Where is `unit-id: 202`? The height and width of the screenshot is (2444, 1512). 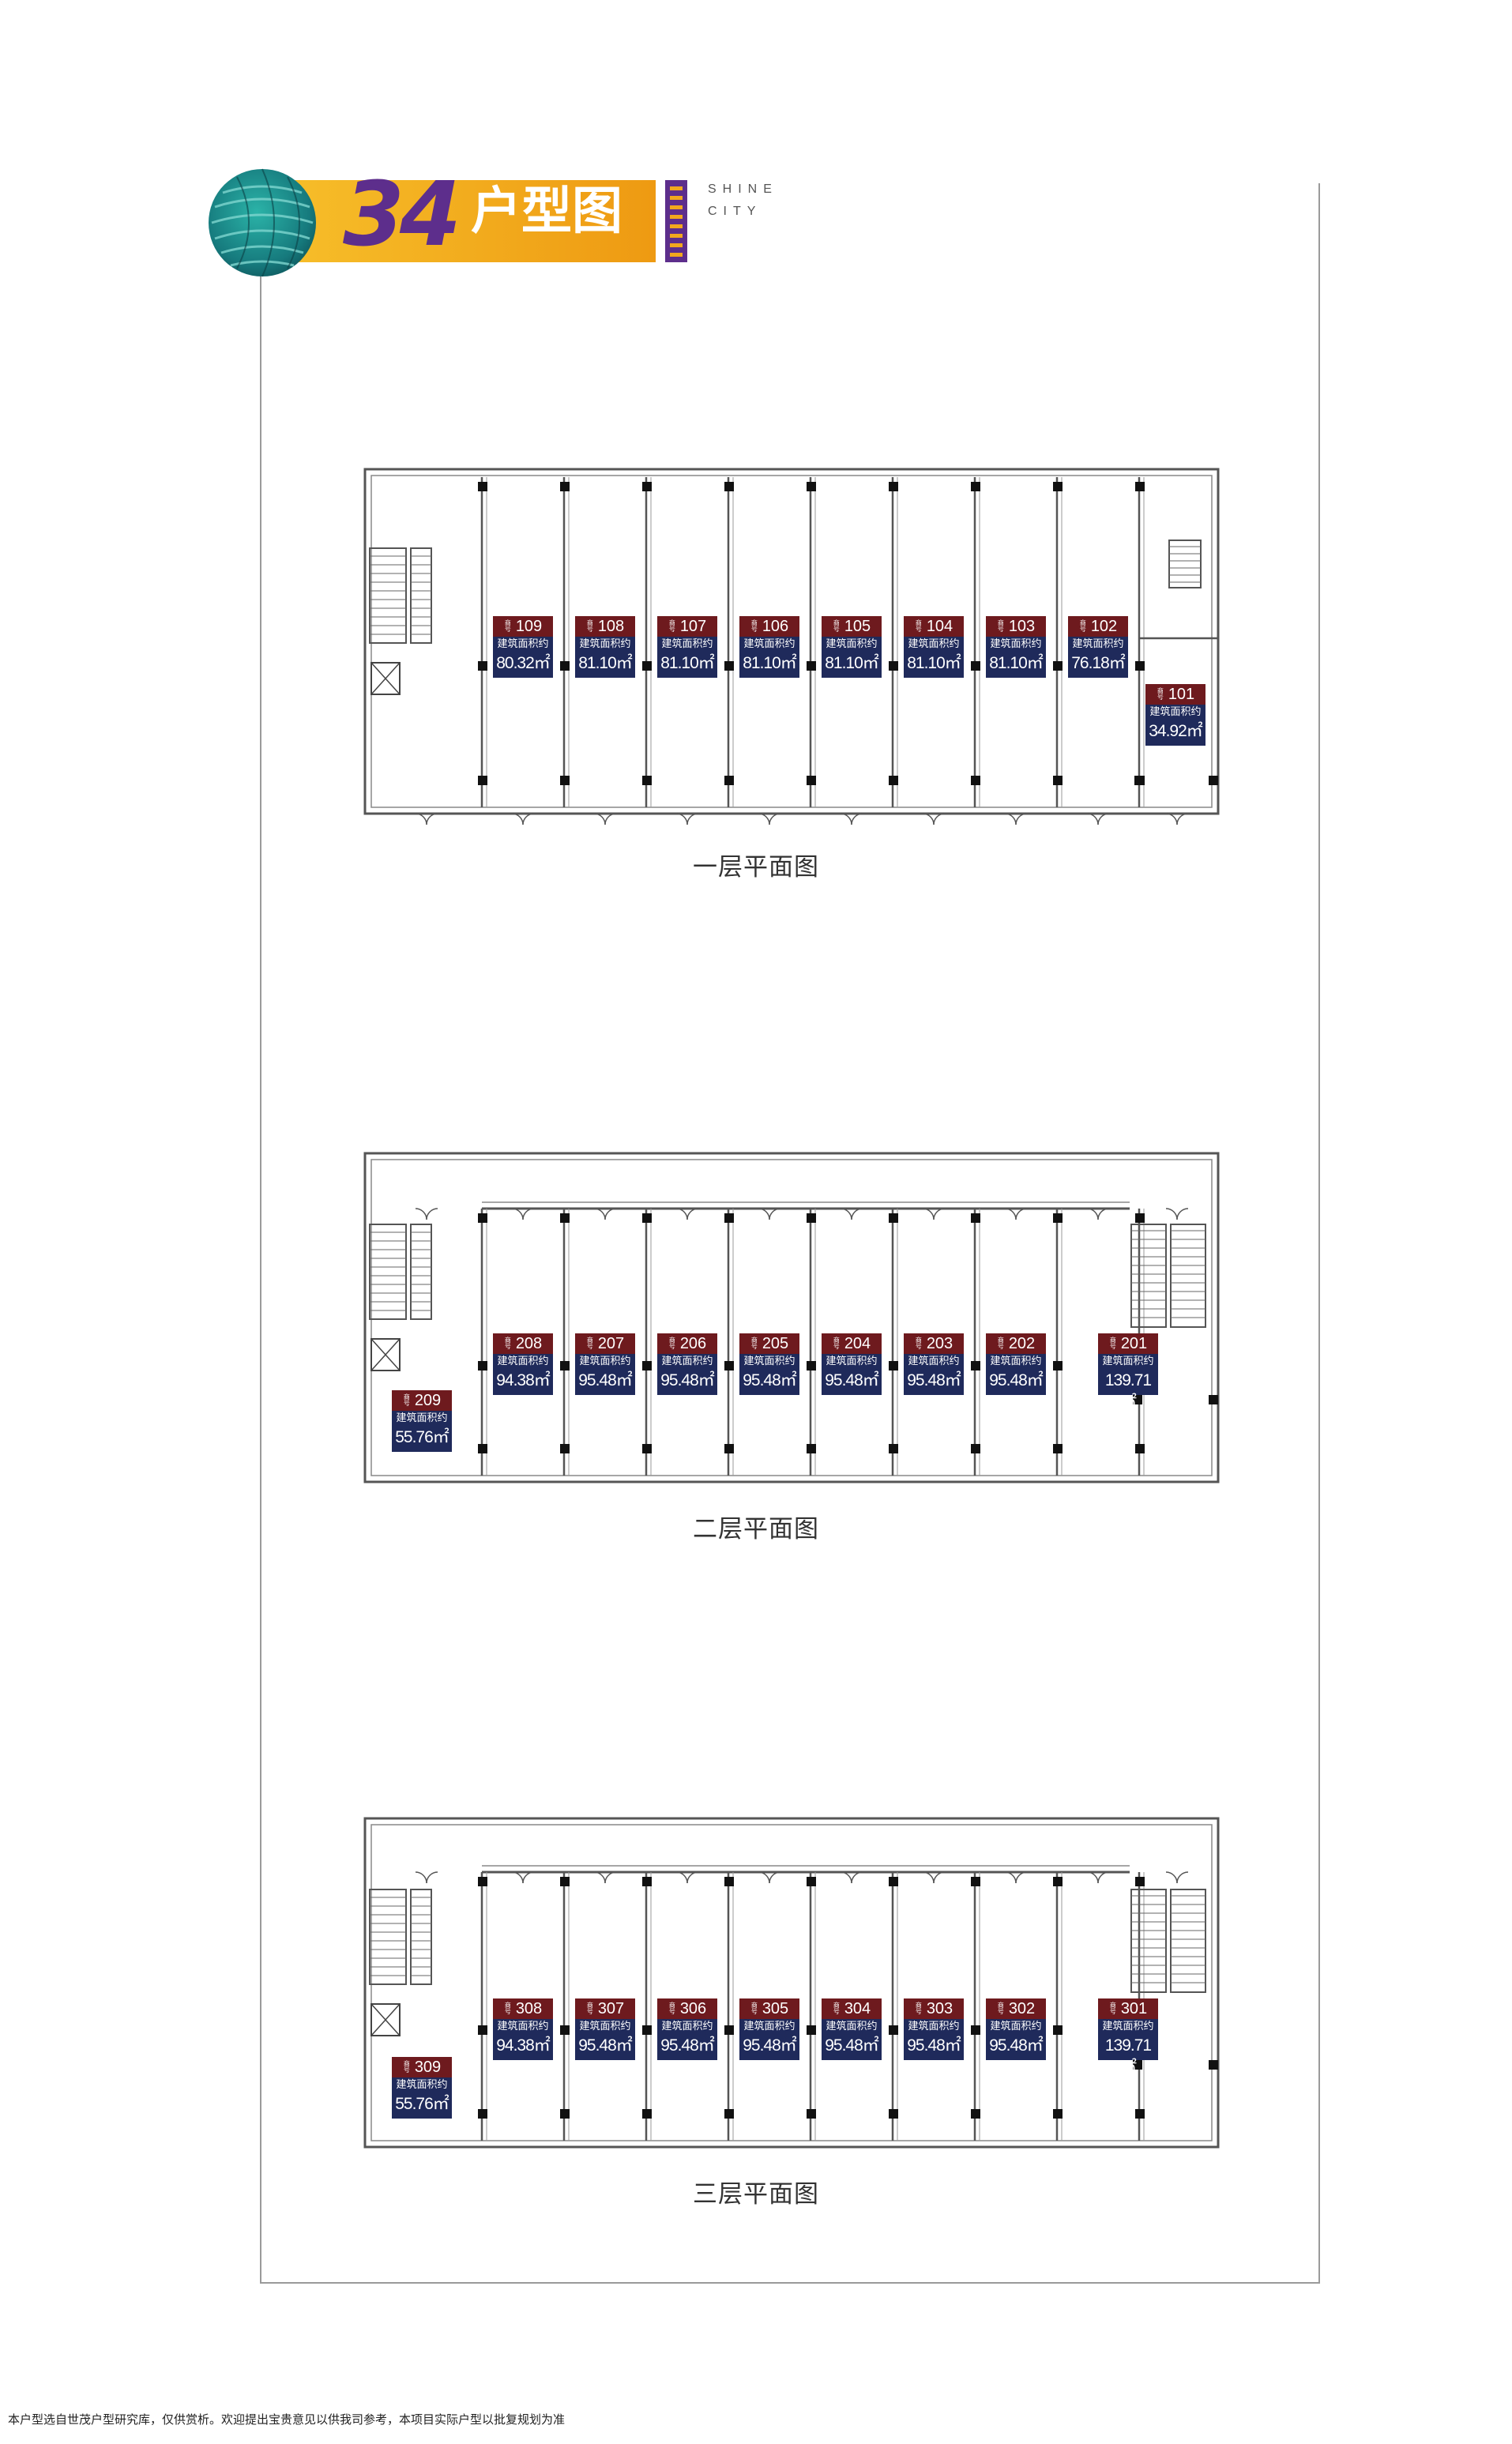
unit-id: 202 is located at coordinates (1022, 1343).